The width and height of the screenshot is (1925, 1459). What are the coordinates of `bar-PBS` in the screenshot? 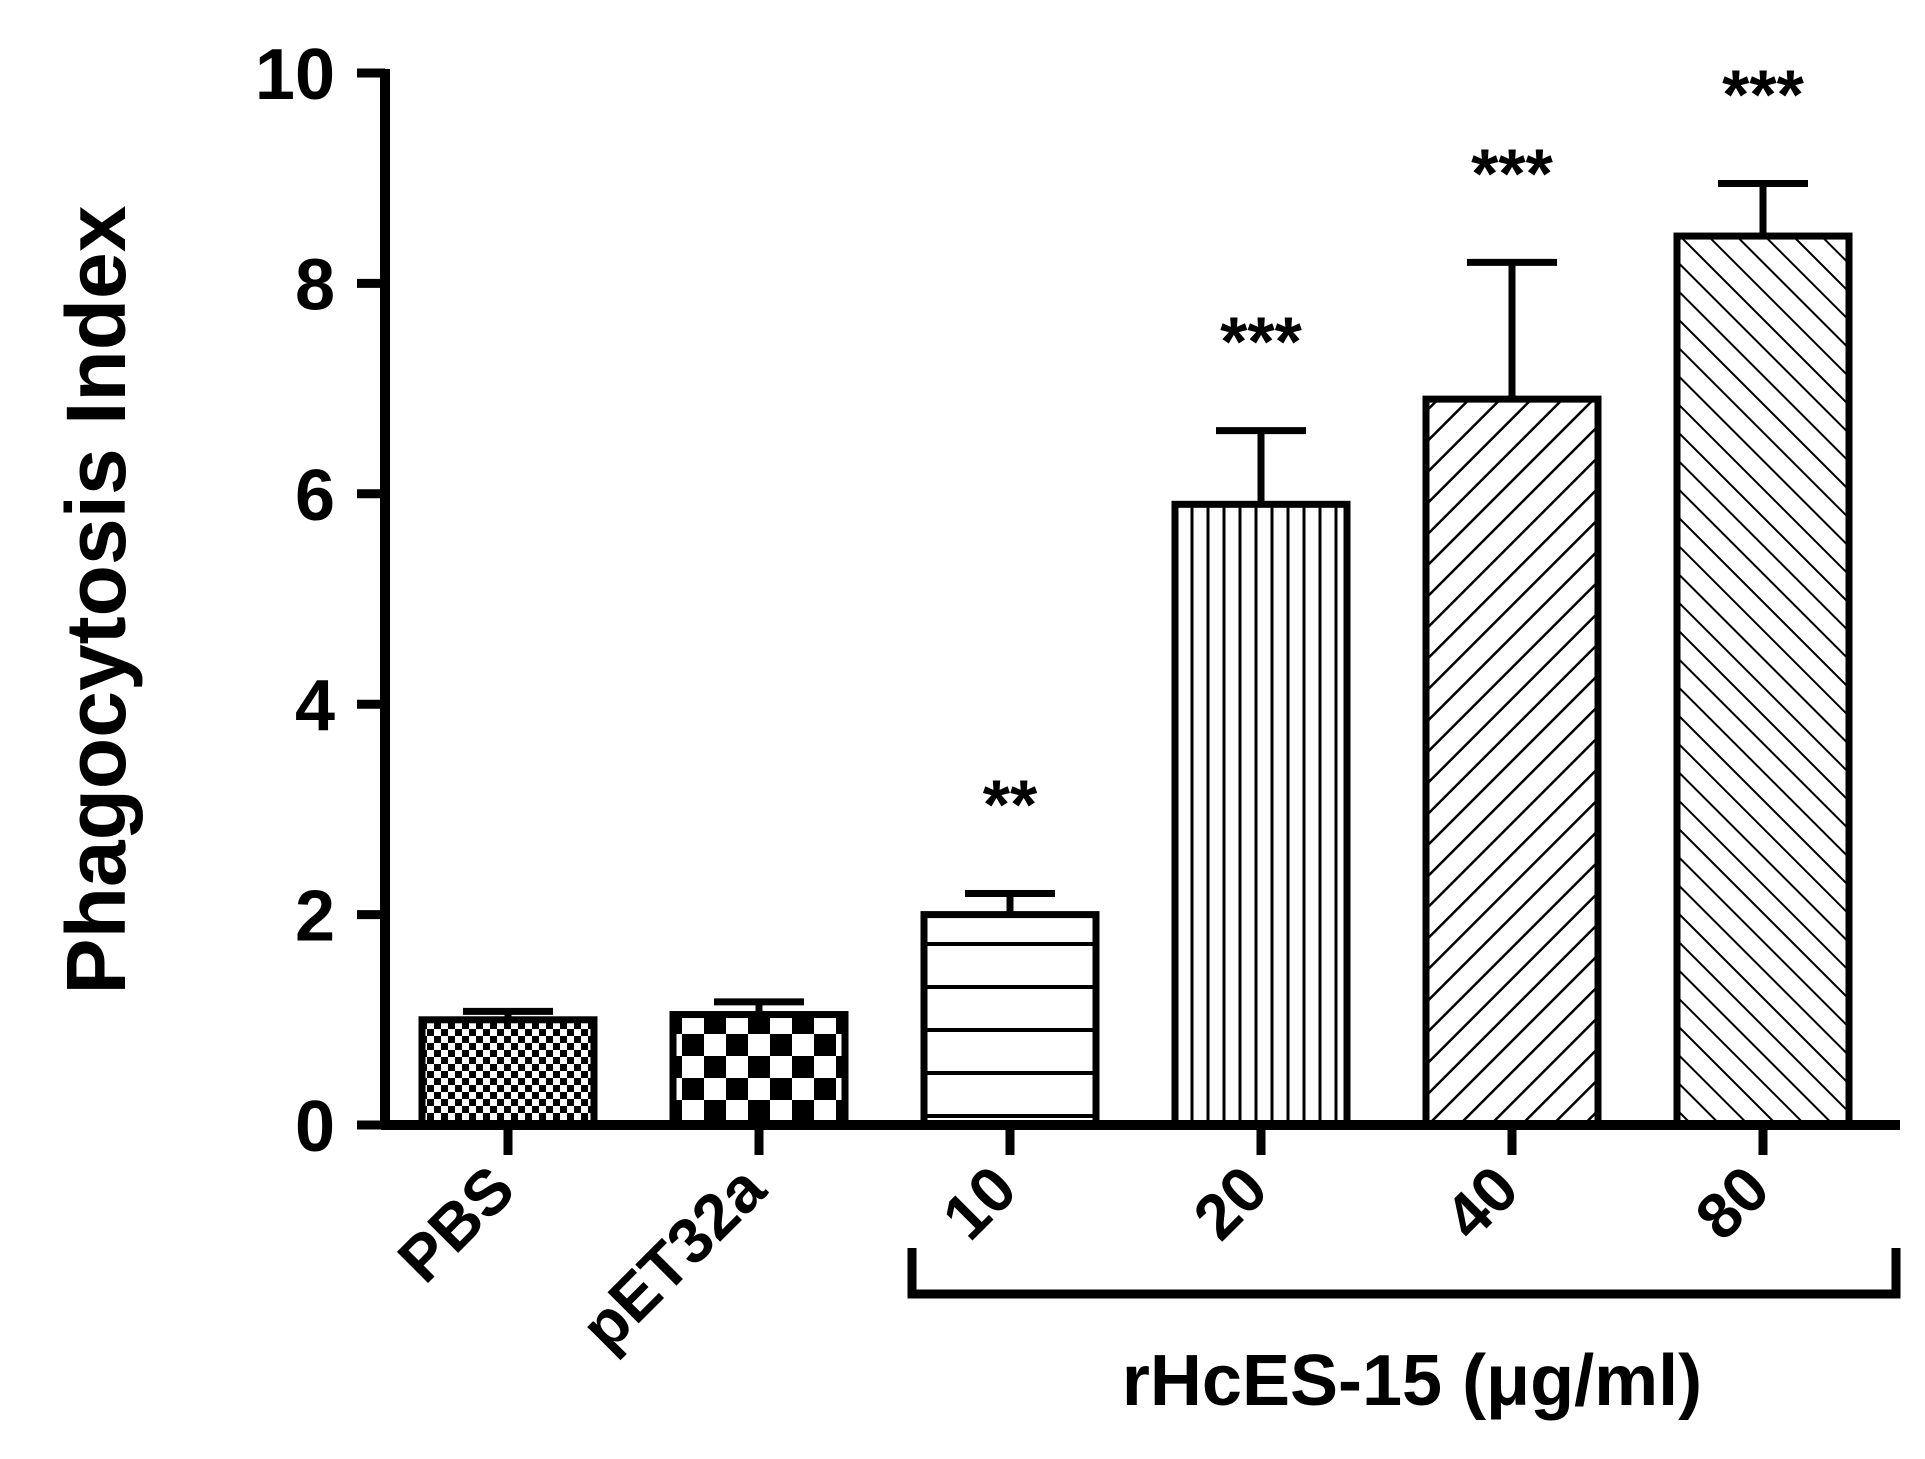 It's located at (508, 1072).